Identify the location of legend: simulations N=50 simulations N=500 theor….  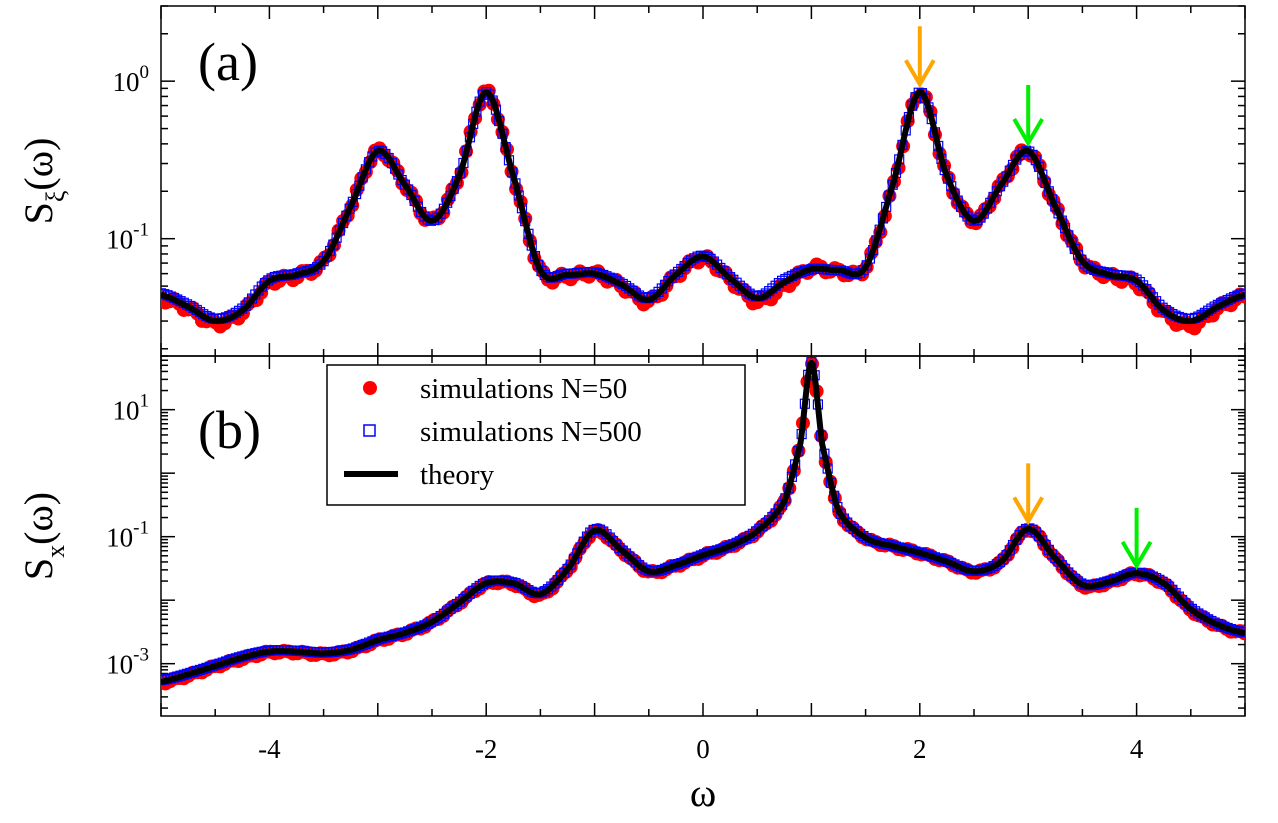
(536, 435).